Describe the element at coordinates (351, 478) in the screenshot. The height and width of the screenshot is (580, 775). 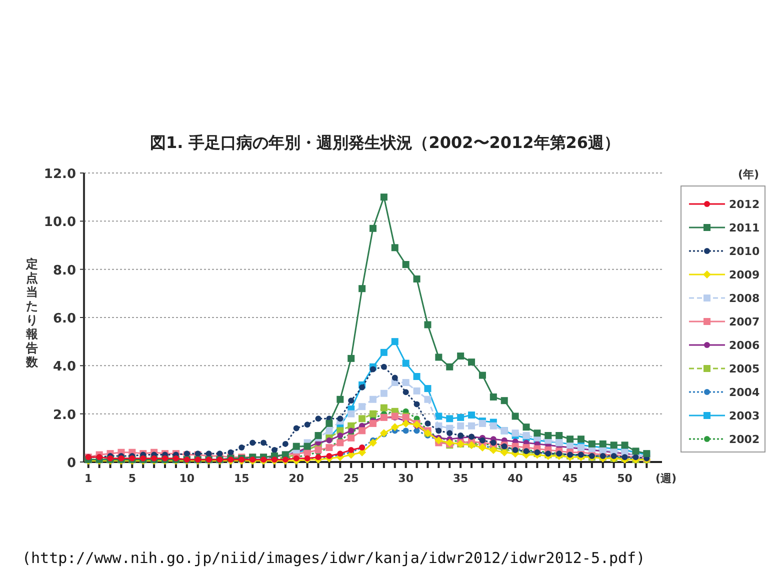
I see `x-tick-label: 25` at that location.